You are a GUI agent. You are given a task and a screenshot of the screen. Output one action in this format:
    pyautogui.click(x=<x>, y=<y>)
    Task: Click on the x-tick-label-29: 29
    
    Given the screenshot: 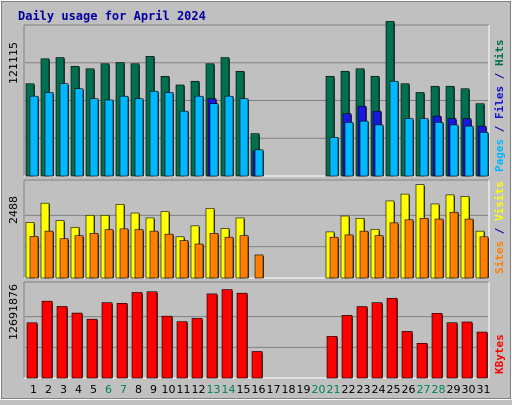 What is the action you would take?
    pyautogui.click(x=454, y=389)
    